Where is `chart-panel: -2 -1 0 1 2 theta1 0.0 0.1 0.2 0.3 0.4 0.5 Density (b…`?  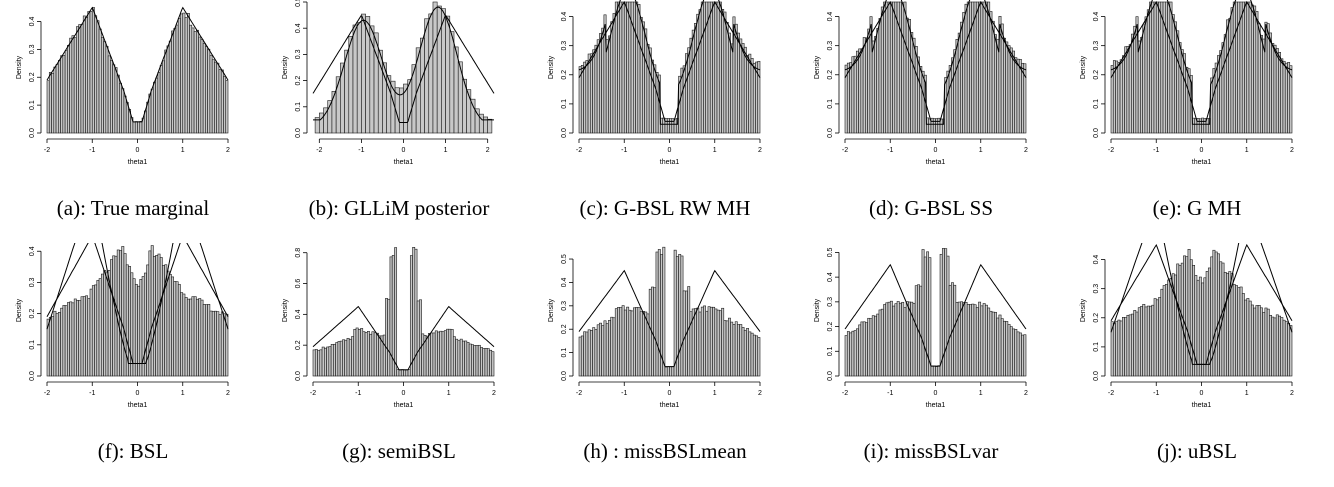
chart-panel: -2 -1 0 1 2 theta1 0.0 0.1 0.2 0.3 0.4 0.5 Density (b… is located at coordinates (399, 121).